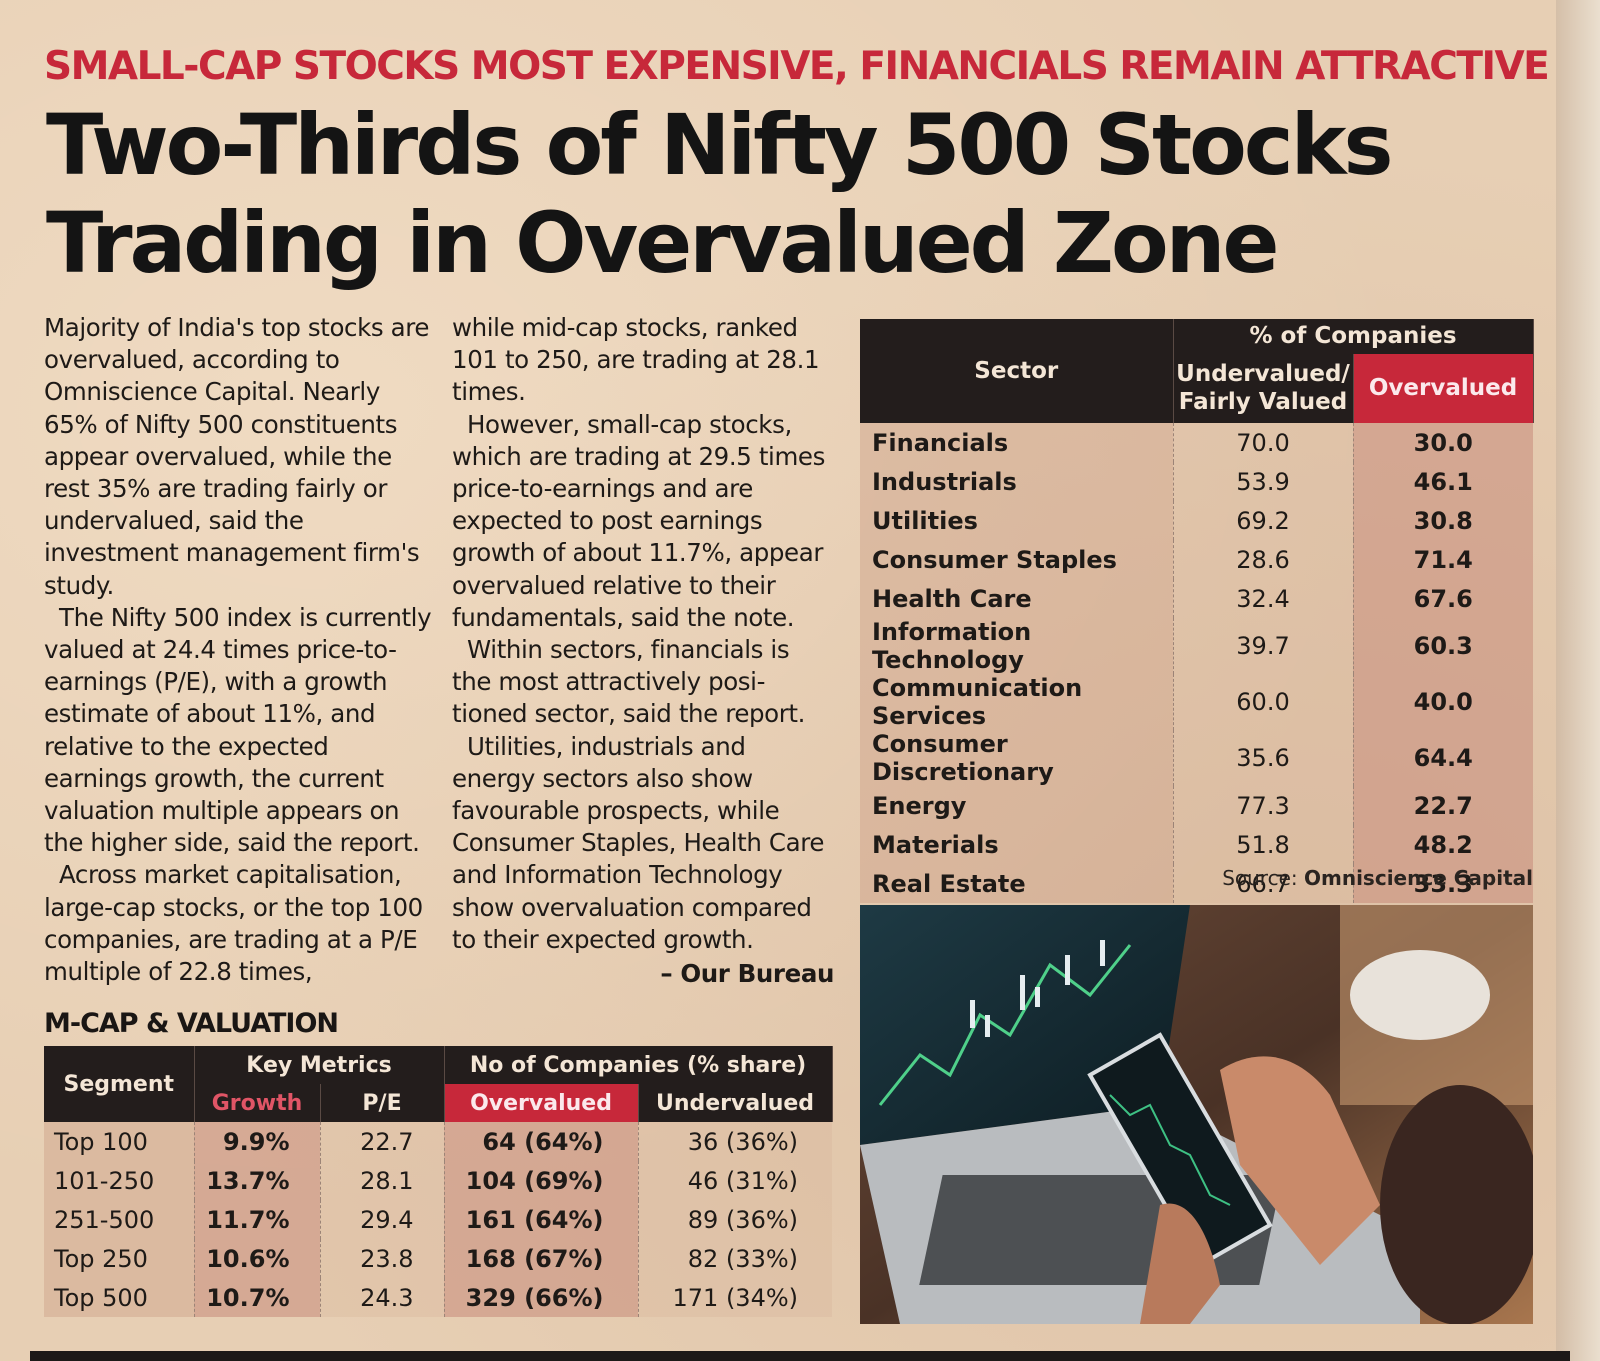 The height and width of the screenshot is (1361, 1600). What do you see at coordinates (1263, 646) in the screenshot?
I see `undervalued-value: 39.7` at bounding box center [1263, 646].